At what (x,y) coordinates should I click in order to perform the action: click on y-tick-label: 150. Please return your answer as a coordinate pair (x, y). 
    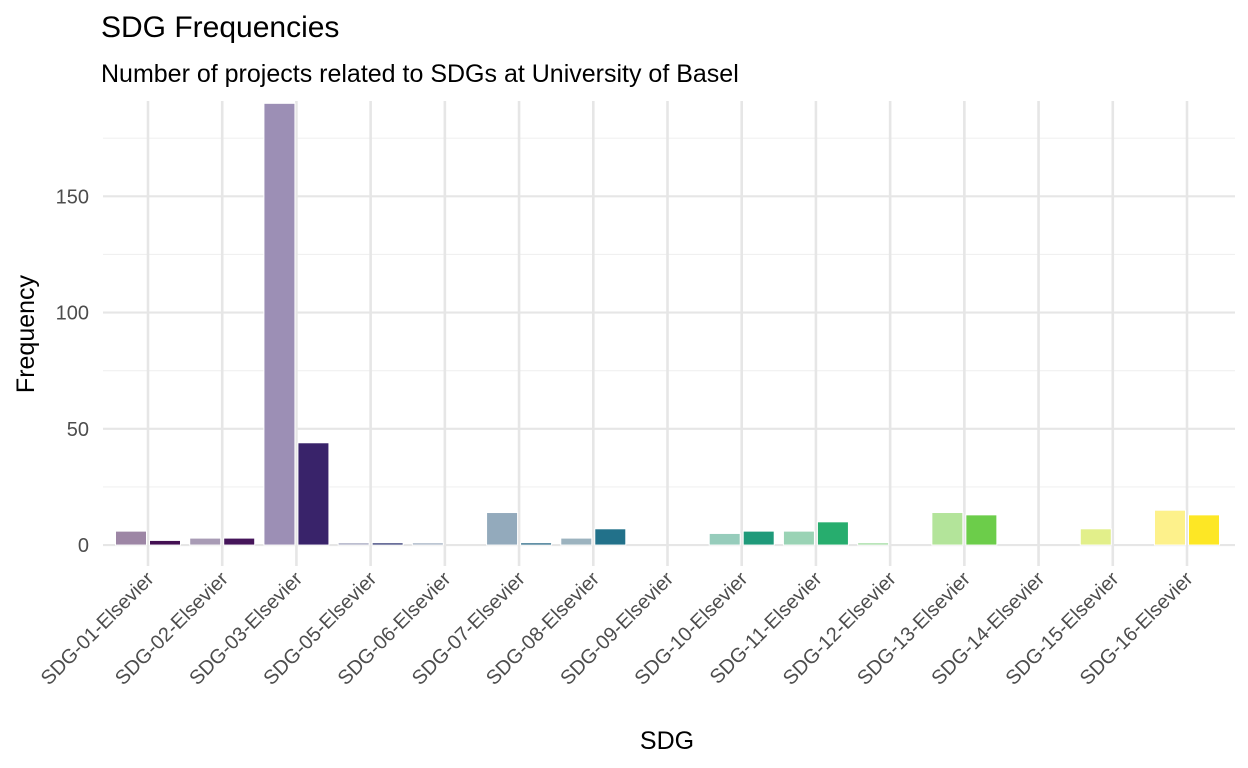
    Looking at the image, I should click on (72, 197).